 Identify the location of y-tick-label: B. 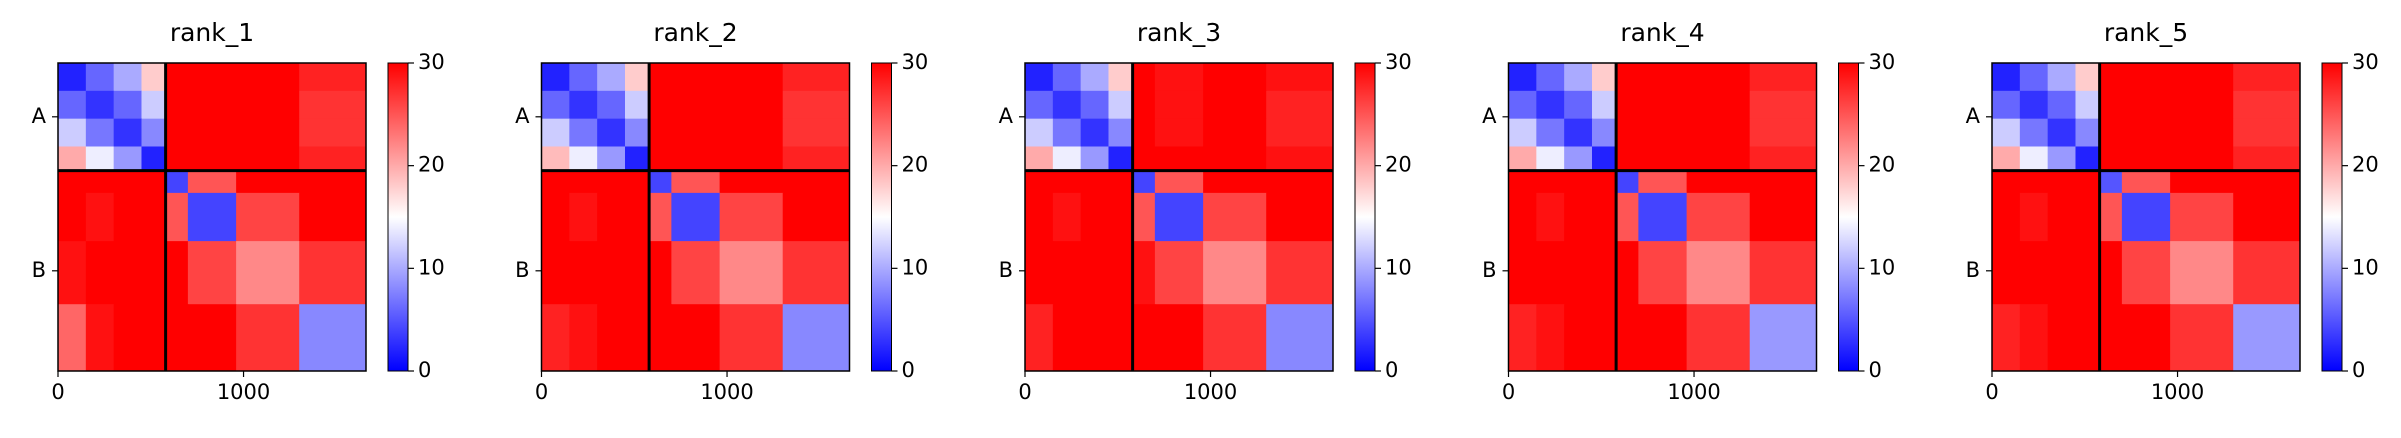
(522, 270).